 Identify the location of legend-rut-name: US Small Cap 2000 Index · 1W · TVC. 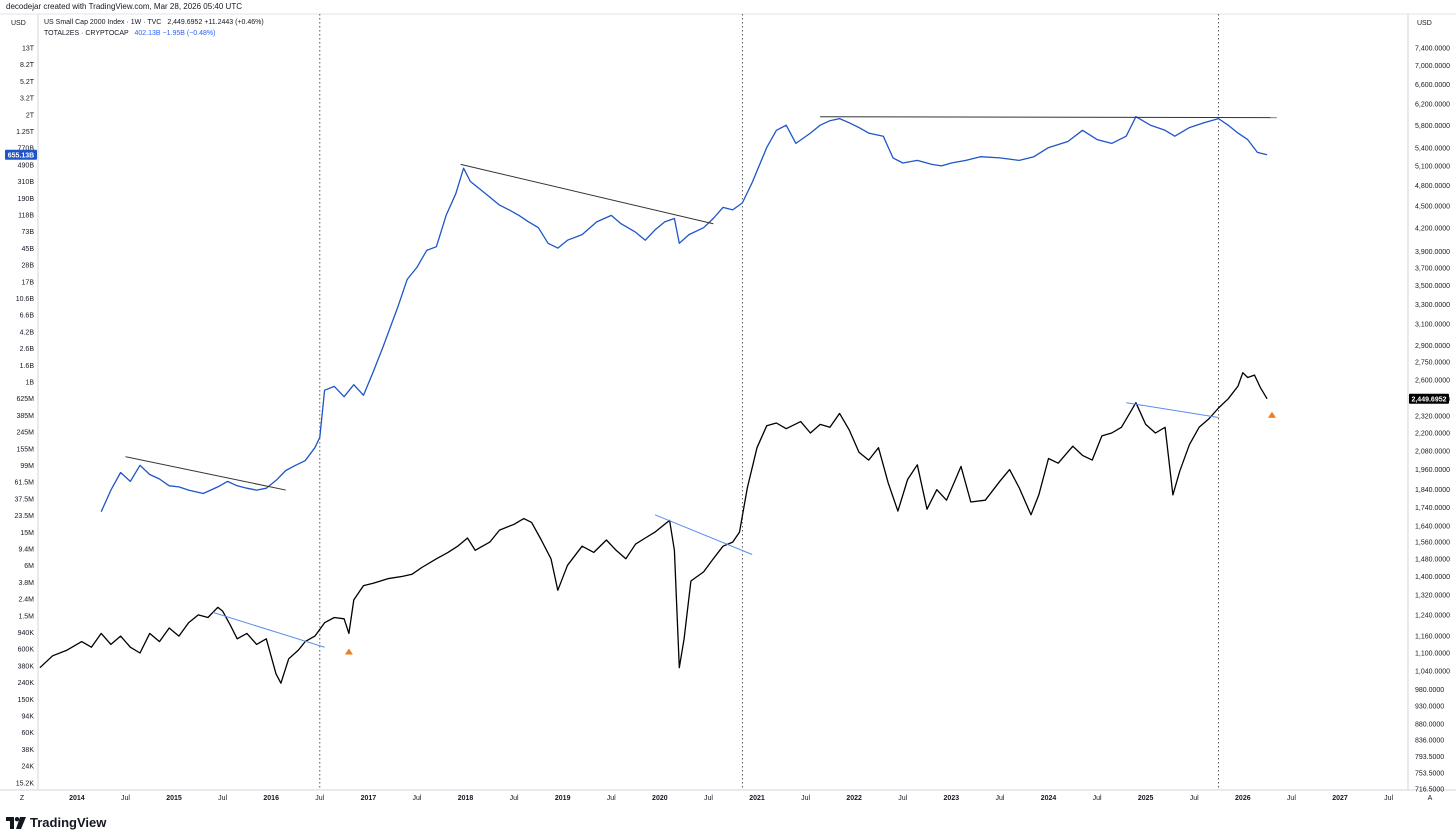
(103, 22).